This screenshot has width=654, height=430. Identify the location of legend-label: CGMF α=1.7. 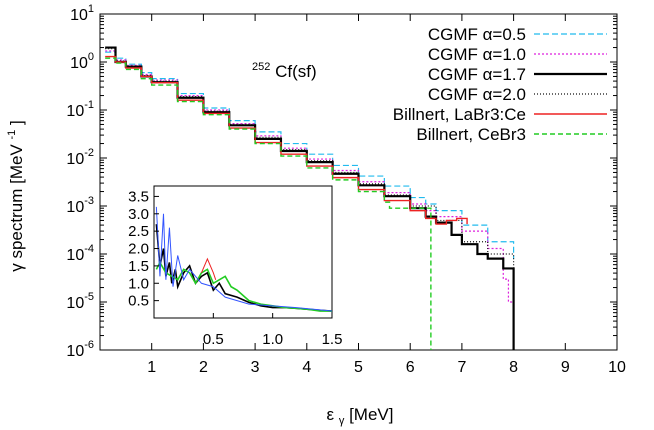
(477, 74).